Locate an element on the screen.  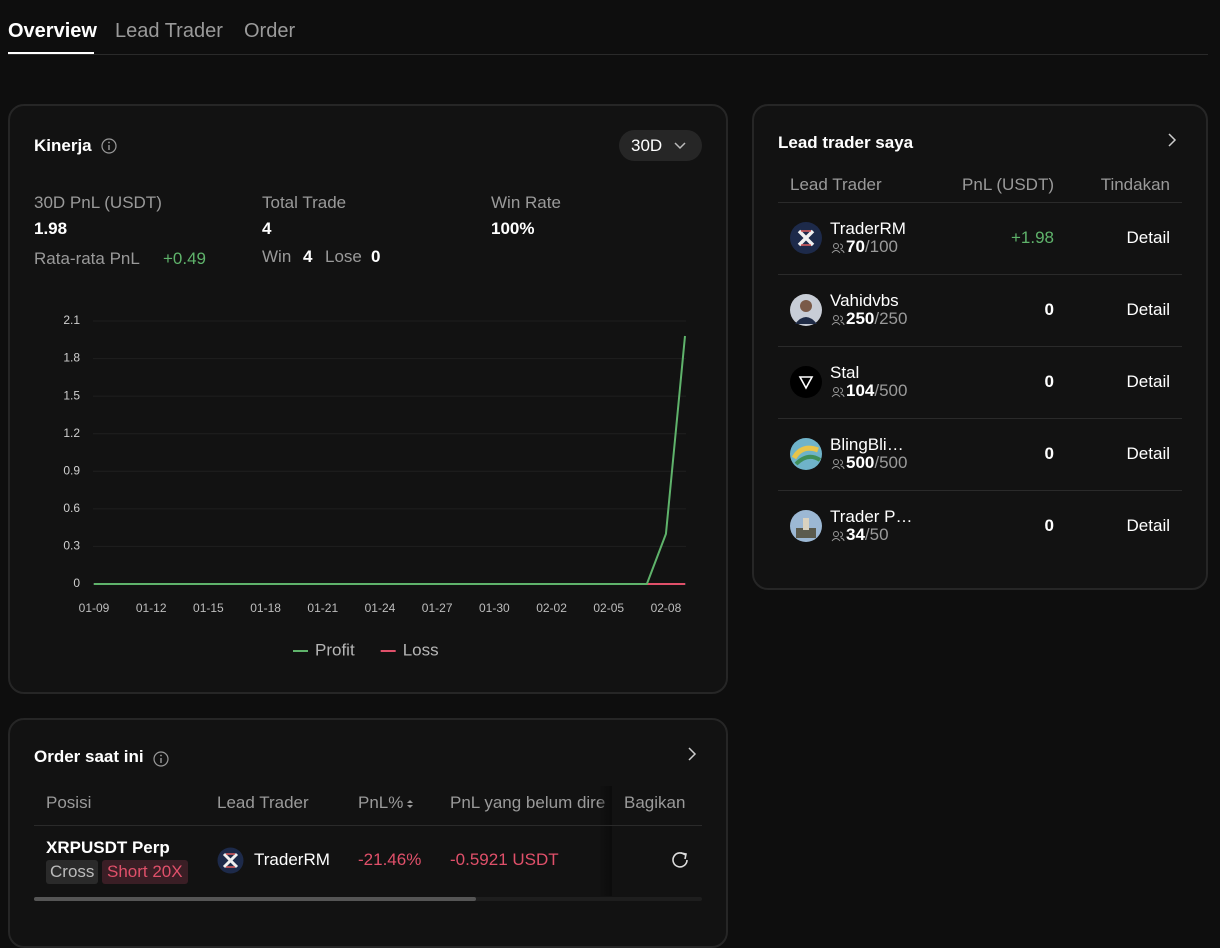
series-line is located at coordinates (390, 460).